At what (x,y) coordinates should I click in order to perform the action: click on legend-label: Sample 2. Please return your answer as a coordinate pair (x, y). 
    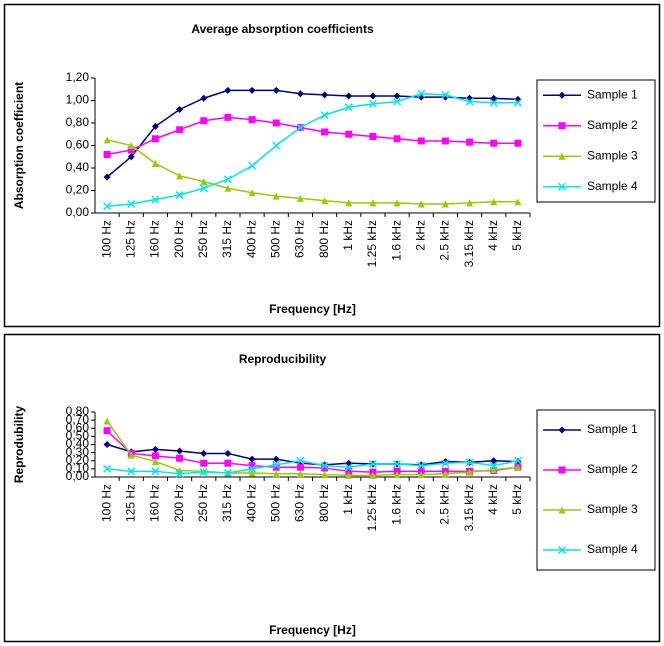
    Looking at the image, I should click on (612, 125).